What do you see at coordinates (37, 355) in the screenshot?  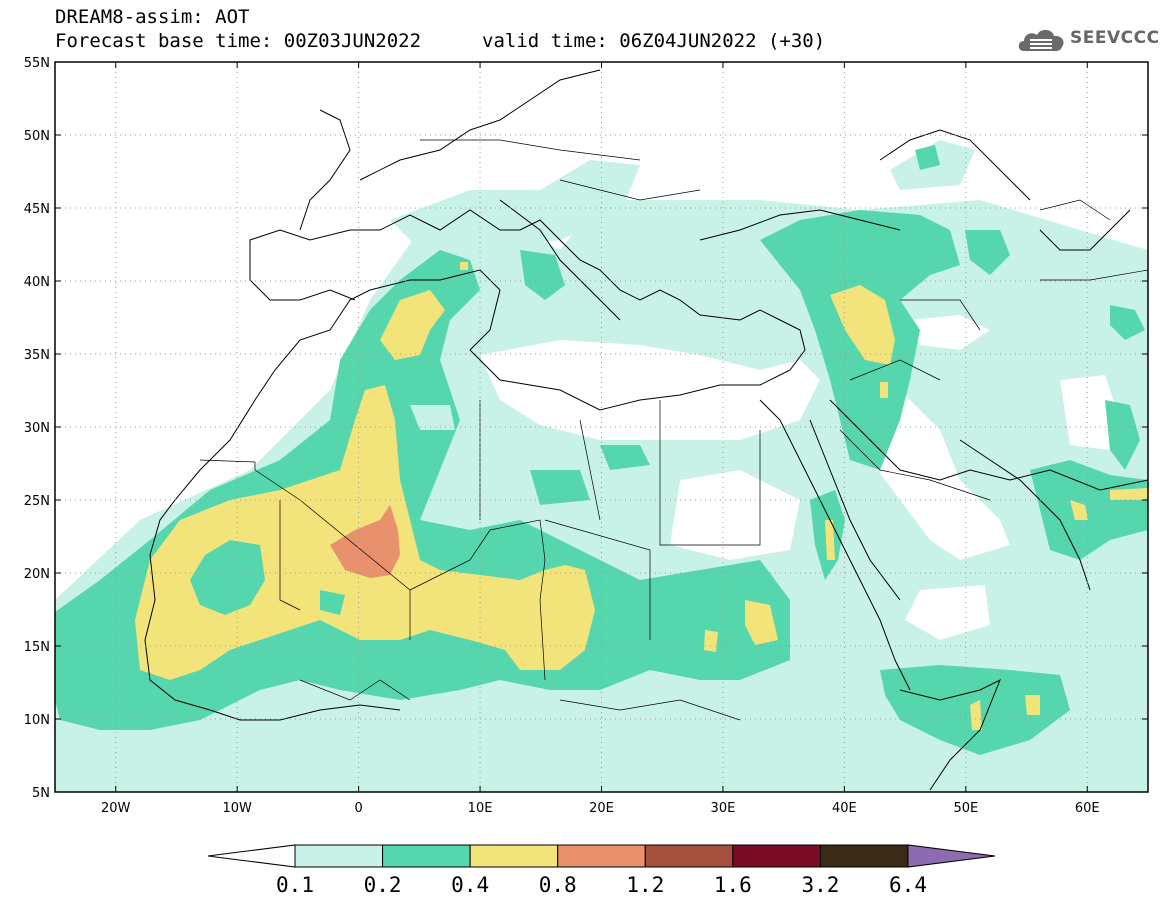 I see `lat-label: 35N` at bounding box center [37, 355].